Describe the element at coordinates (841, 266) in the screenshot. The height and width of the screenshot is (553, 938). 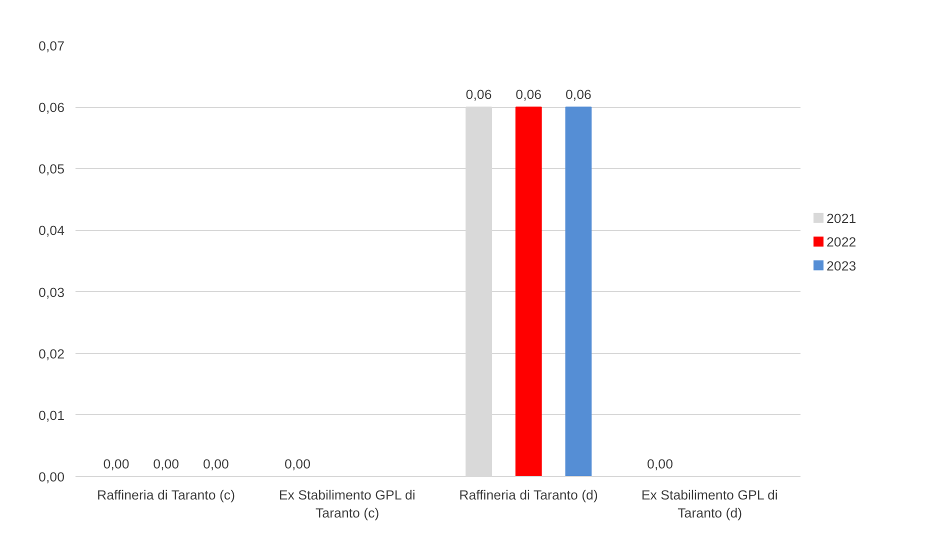
I see `legend-label: 2023` at that location.